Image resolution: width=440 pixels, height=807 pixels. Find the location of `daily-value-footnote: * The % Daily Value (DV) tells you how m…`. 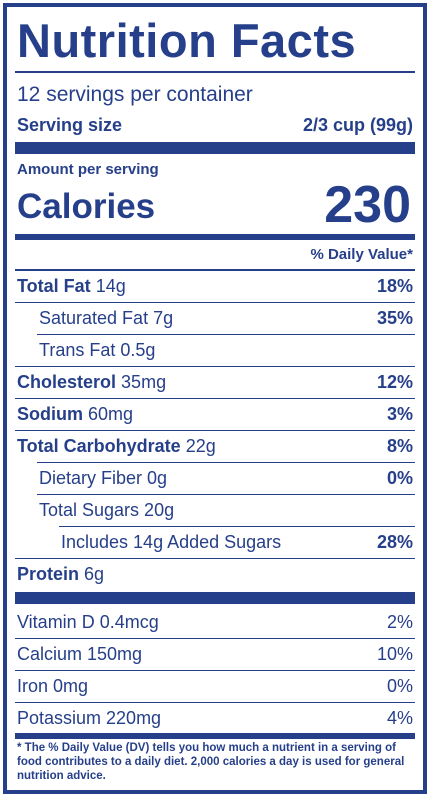

daily-value-footnote: * The % Daily Value (DV) tells you how m… is located at coordinates (211, 762).